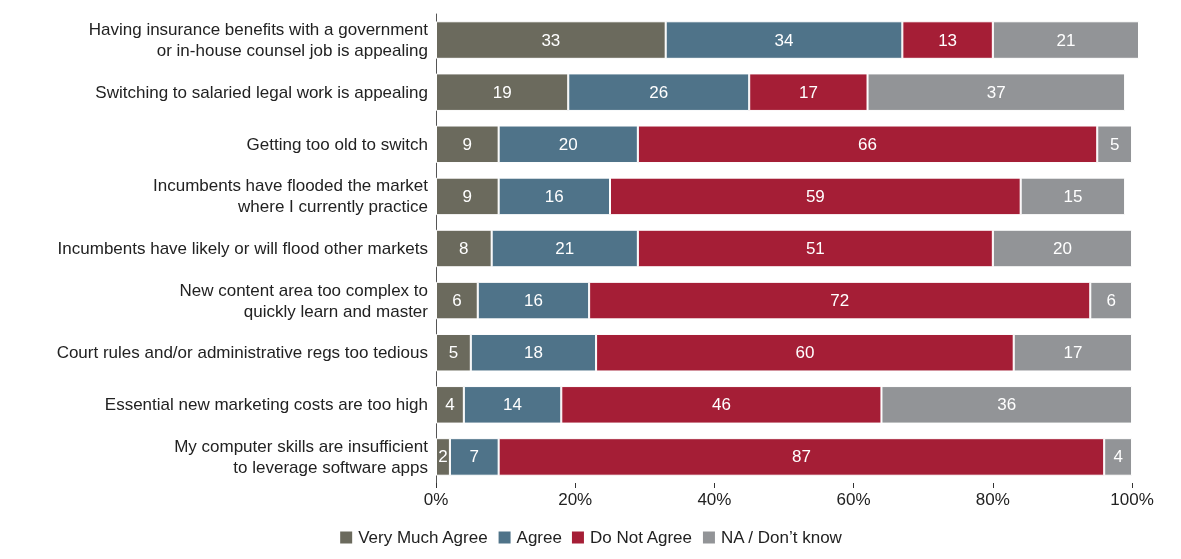 The height and width of the screenshot is (559, 1181). Describe the element at coordinates (853, 499) in the screenshot. I see `x-tick-label: 60%` at that location.